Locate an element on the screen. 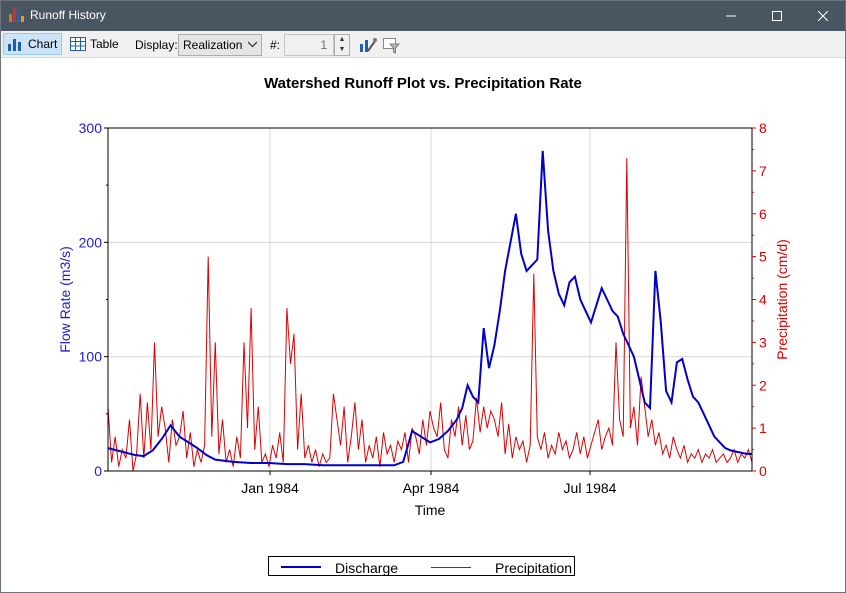 This screenshot has width=846, height=593. filter-icon is located at coordinates (391, 45).